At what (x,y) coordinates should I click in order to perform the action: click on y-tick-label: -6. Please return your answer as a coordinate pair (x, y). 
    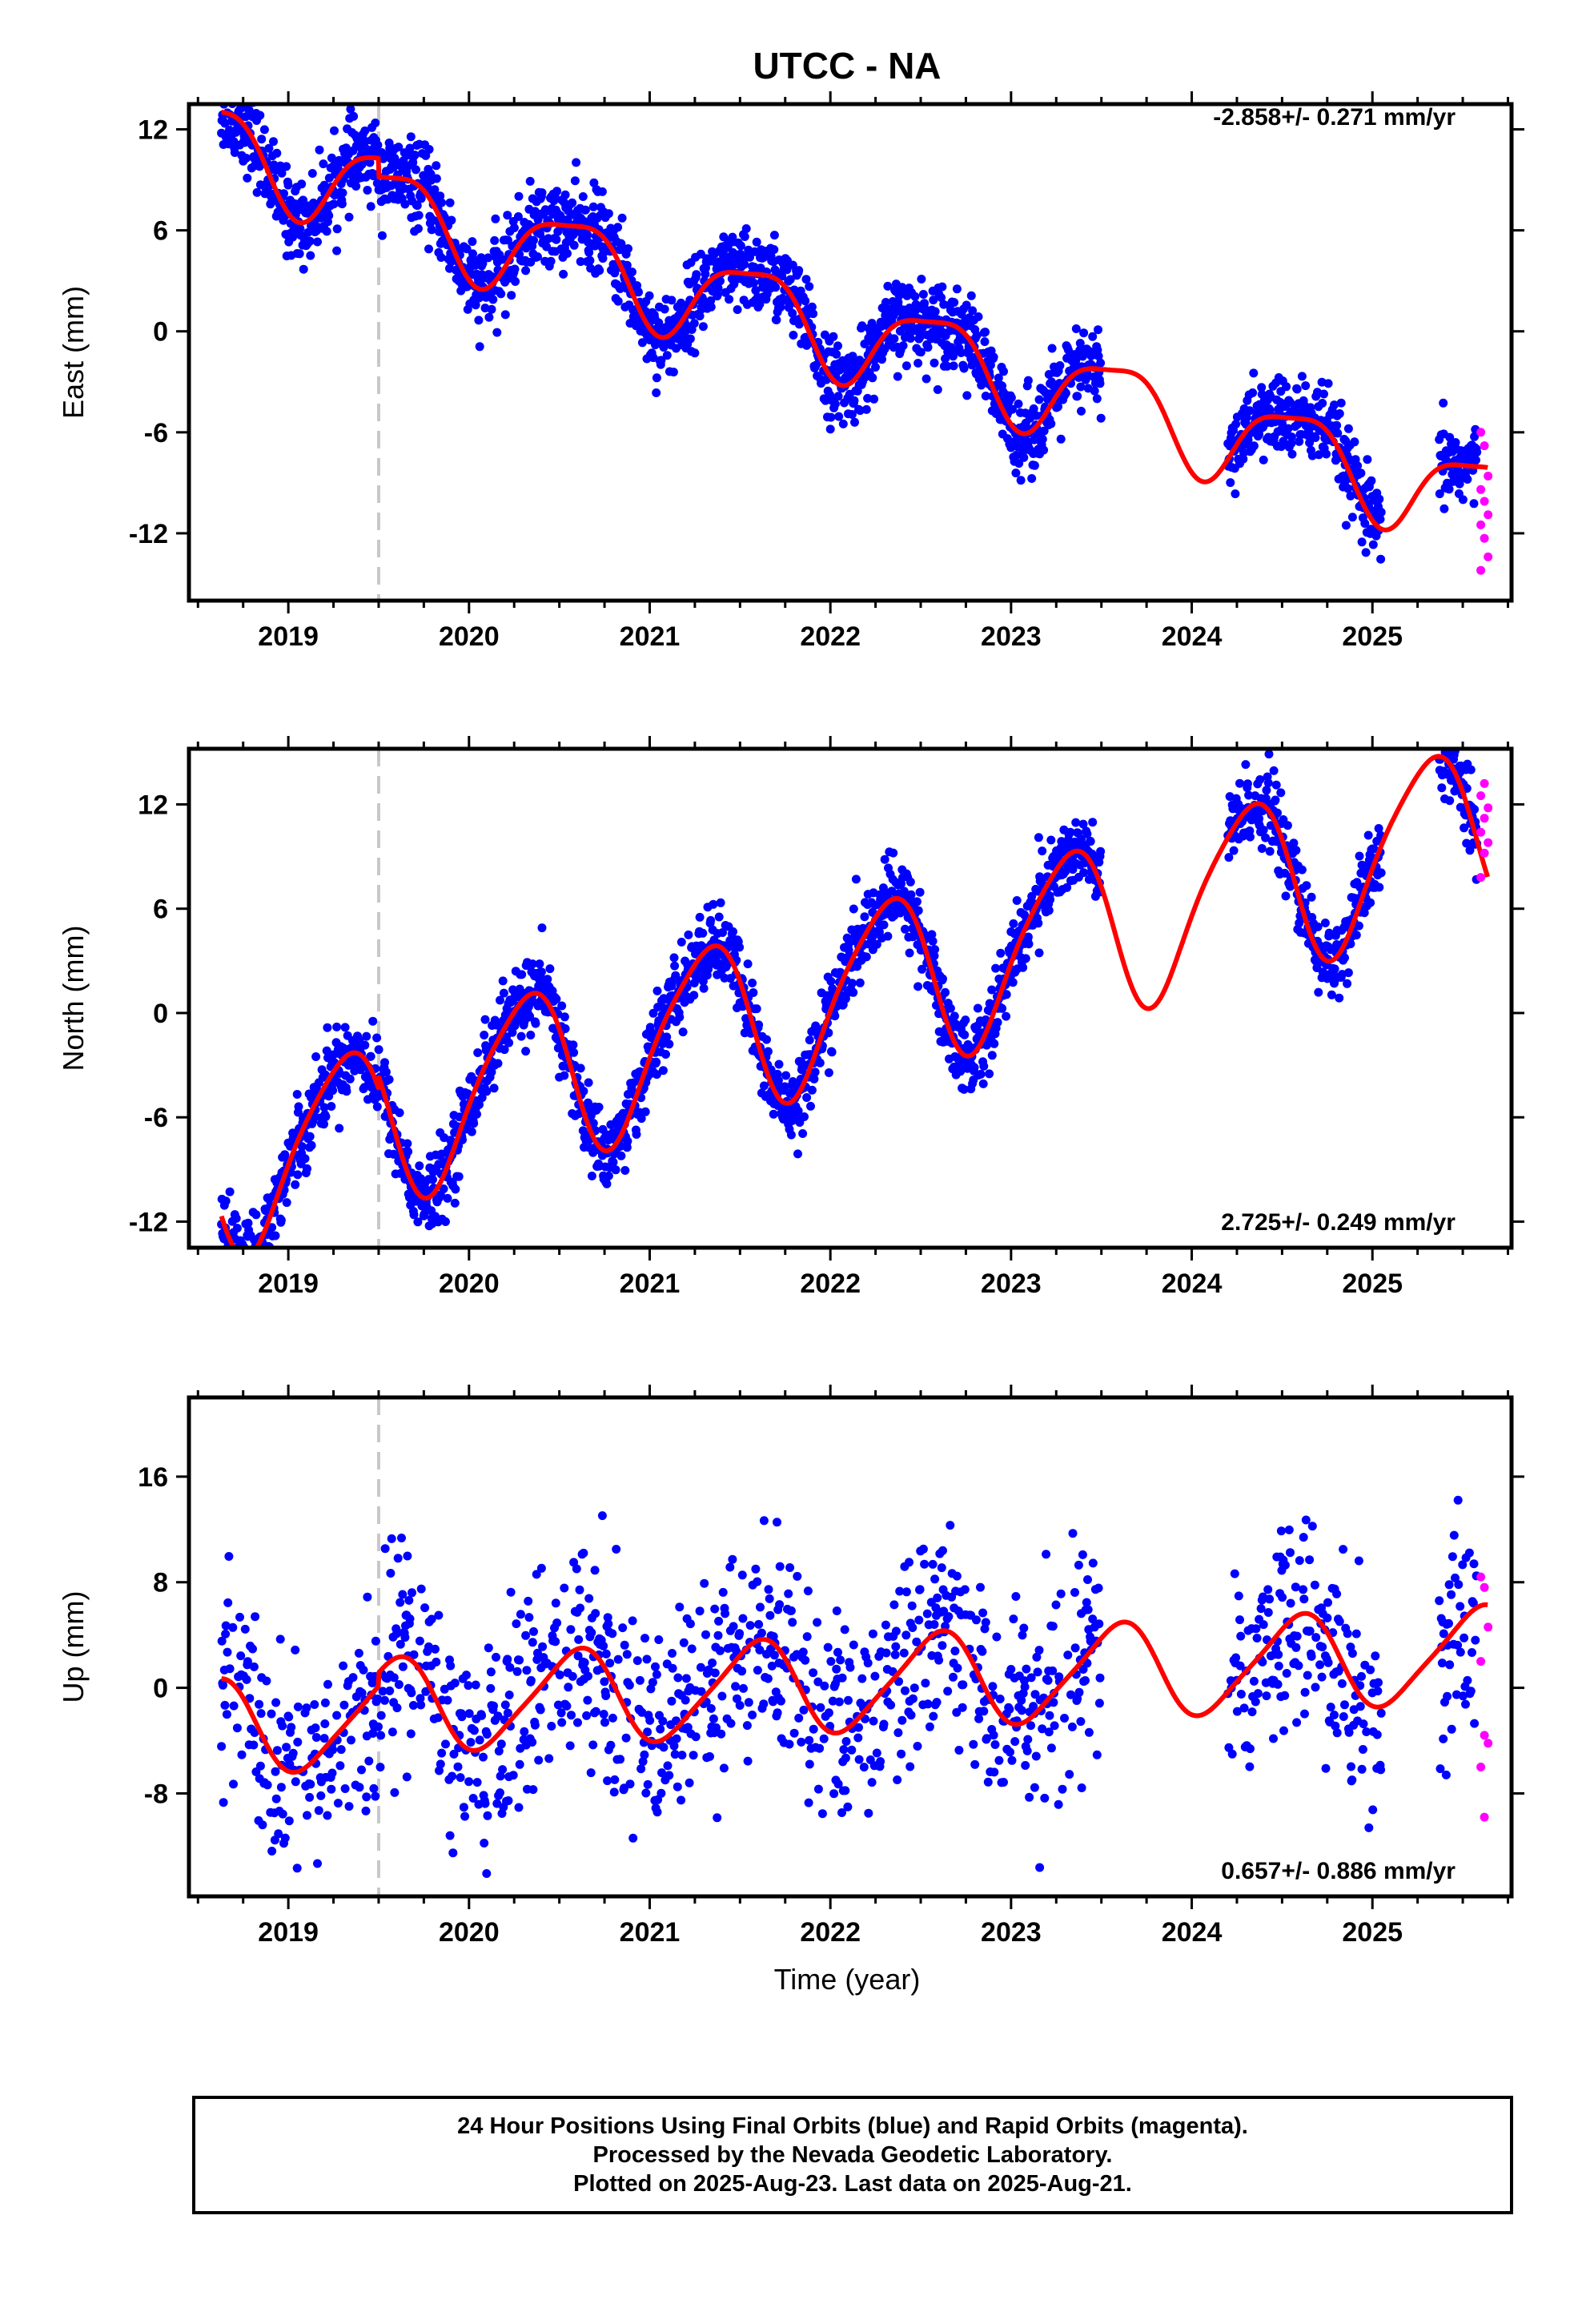
    Looking at the image, I should click on (156, 1118).